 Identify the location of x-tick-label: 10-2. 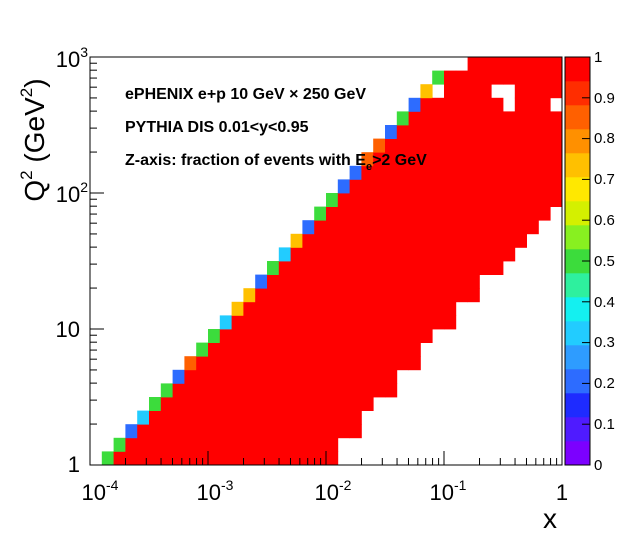
(333, 491).